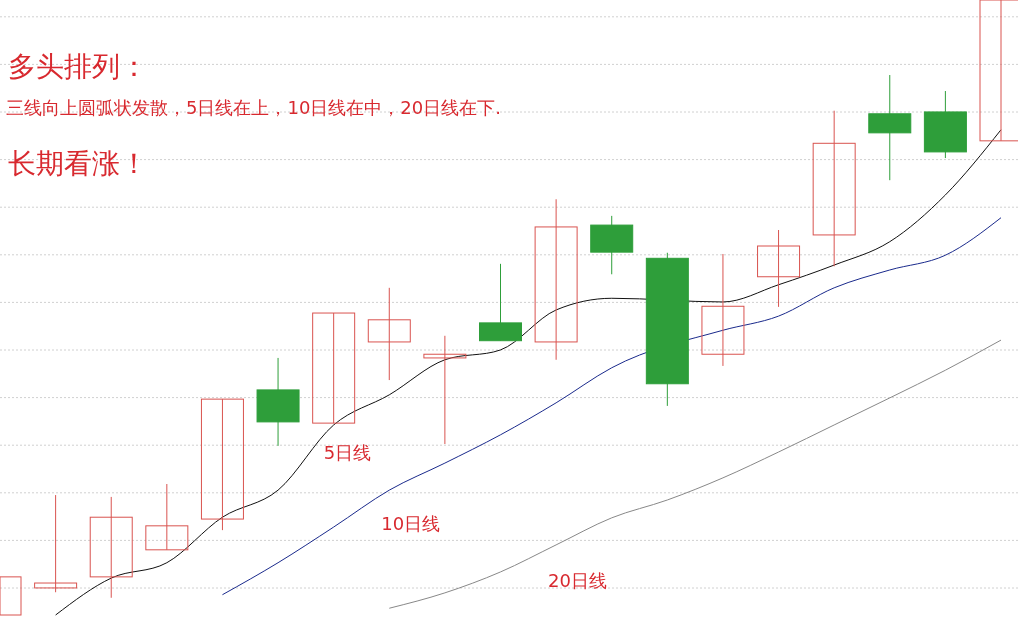  Describe the element at coordinates (253, 107) in the screenshot. I see `text: 三线向上圆弧状发散，5日线在上，10日线在中，20日线在下.` at that location.